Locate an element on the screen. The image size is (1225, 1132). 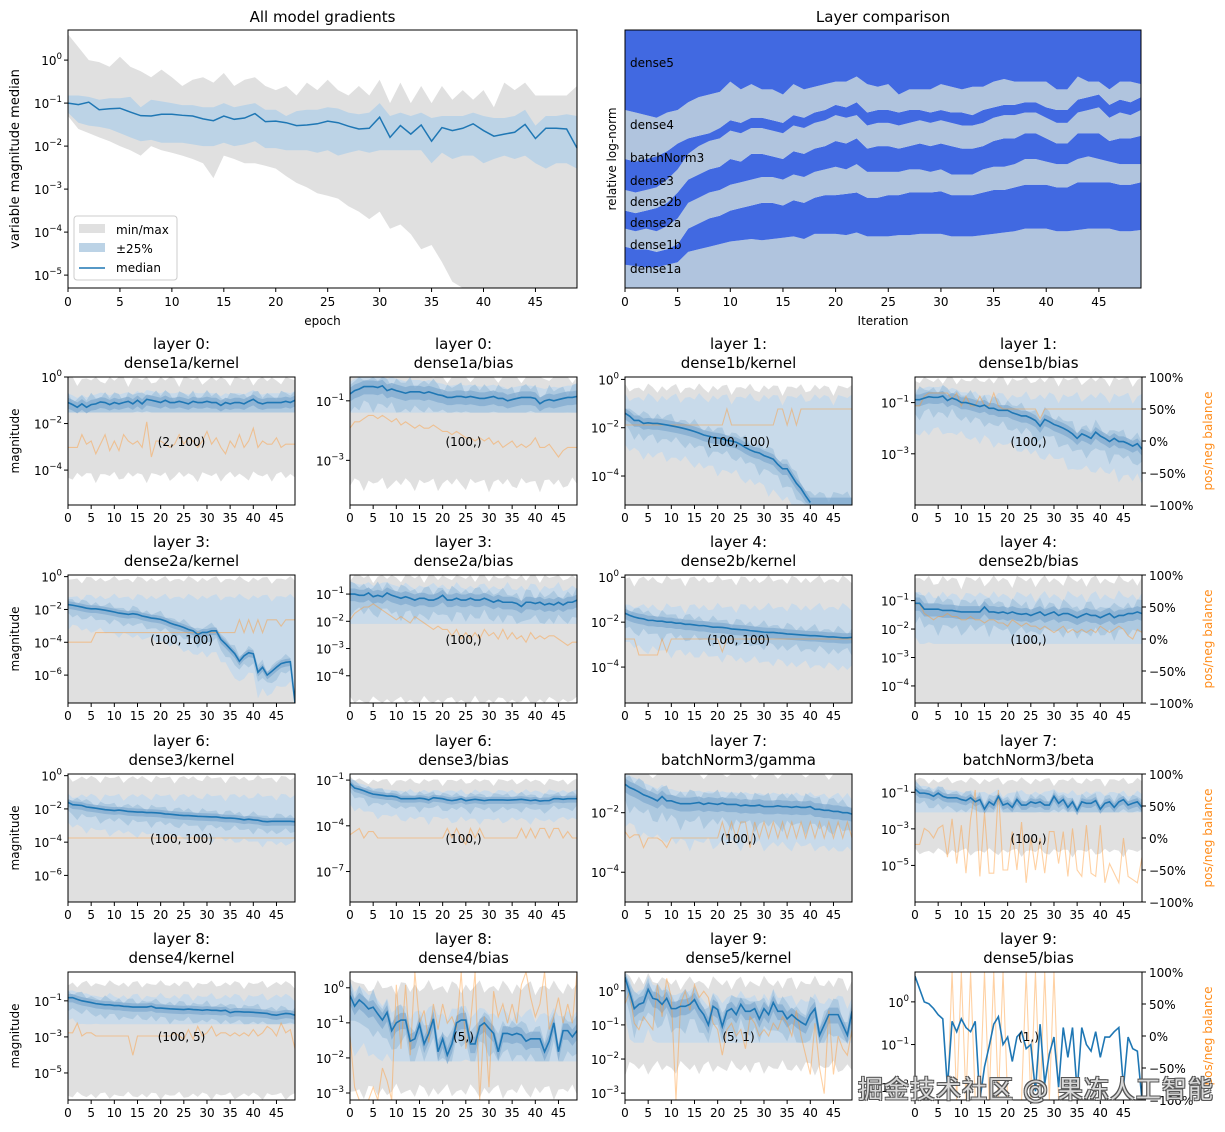
panel-title-line1: layer 1: is located at coordinates (1028, 344).